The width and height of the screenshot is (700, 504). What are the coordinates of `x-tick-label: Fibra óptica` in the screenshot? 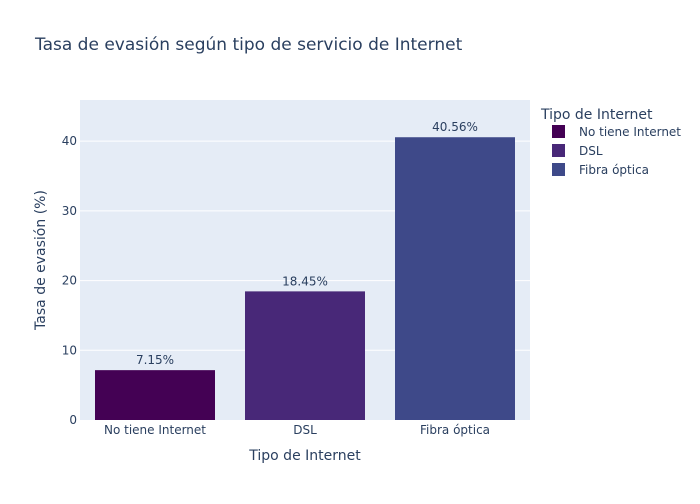 It's located at (455, 430).